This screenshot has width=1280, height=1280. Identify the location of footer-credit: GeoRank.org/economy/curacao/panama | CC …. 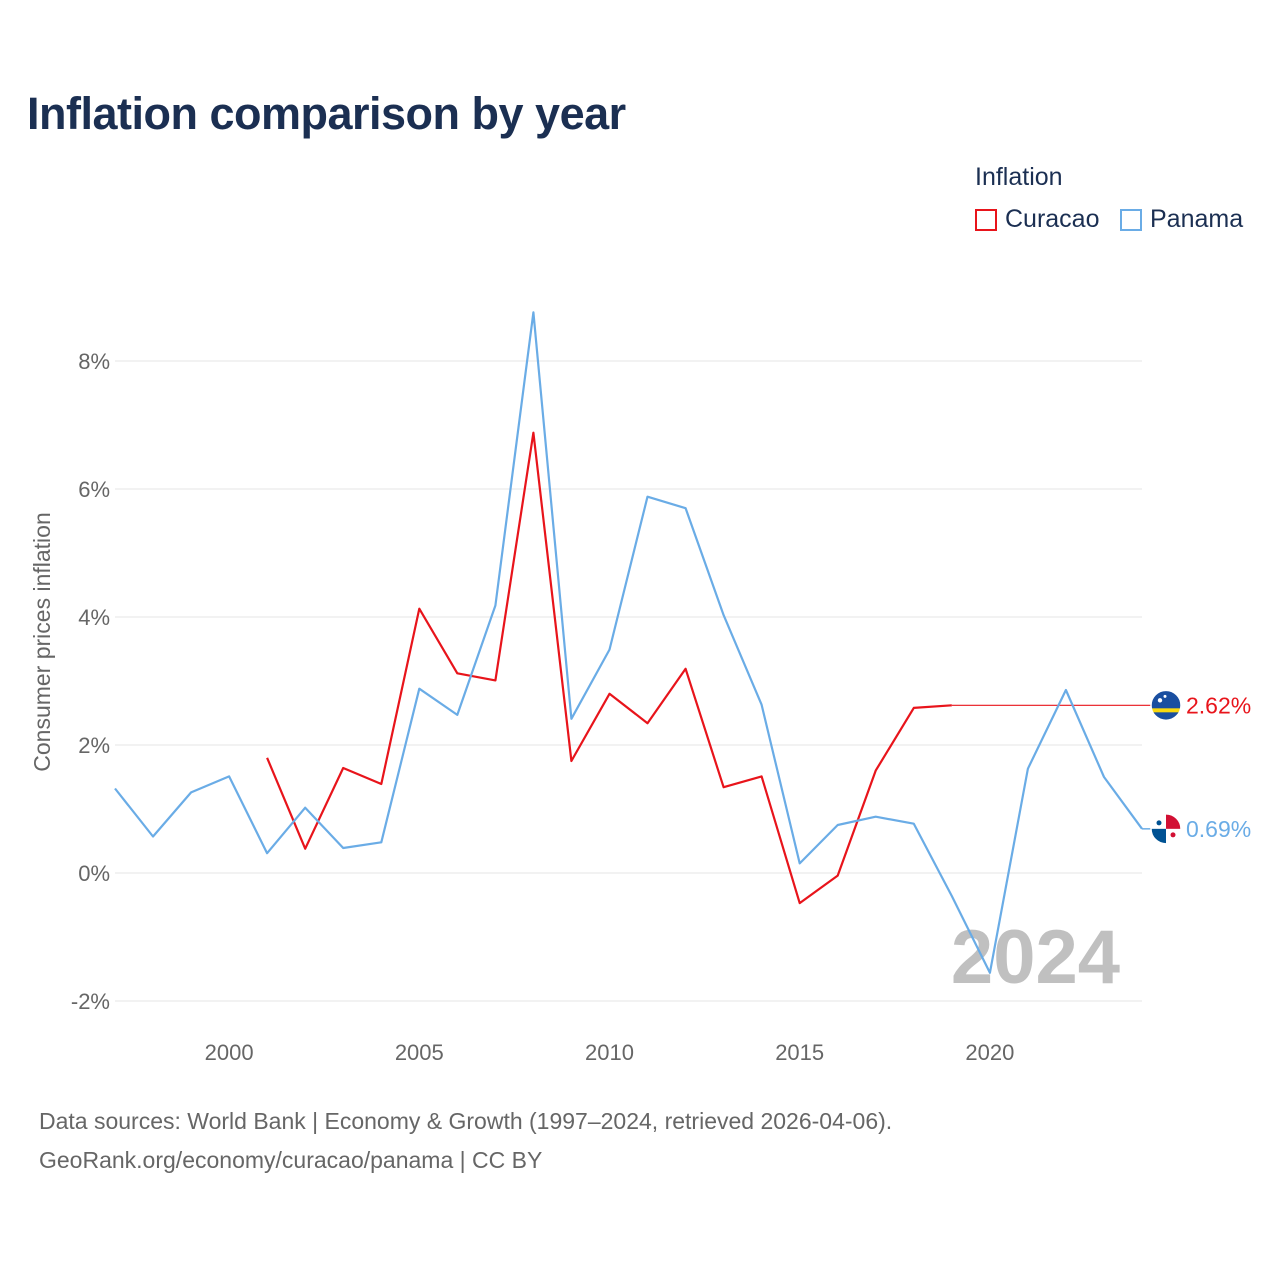
(291, 1160).